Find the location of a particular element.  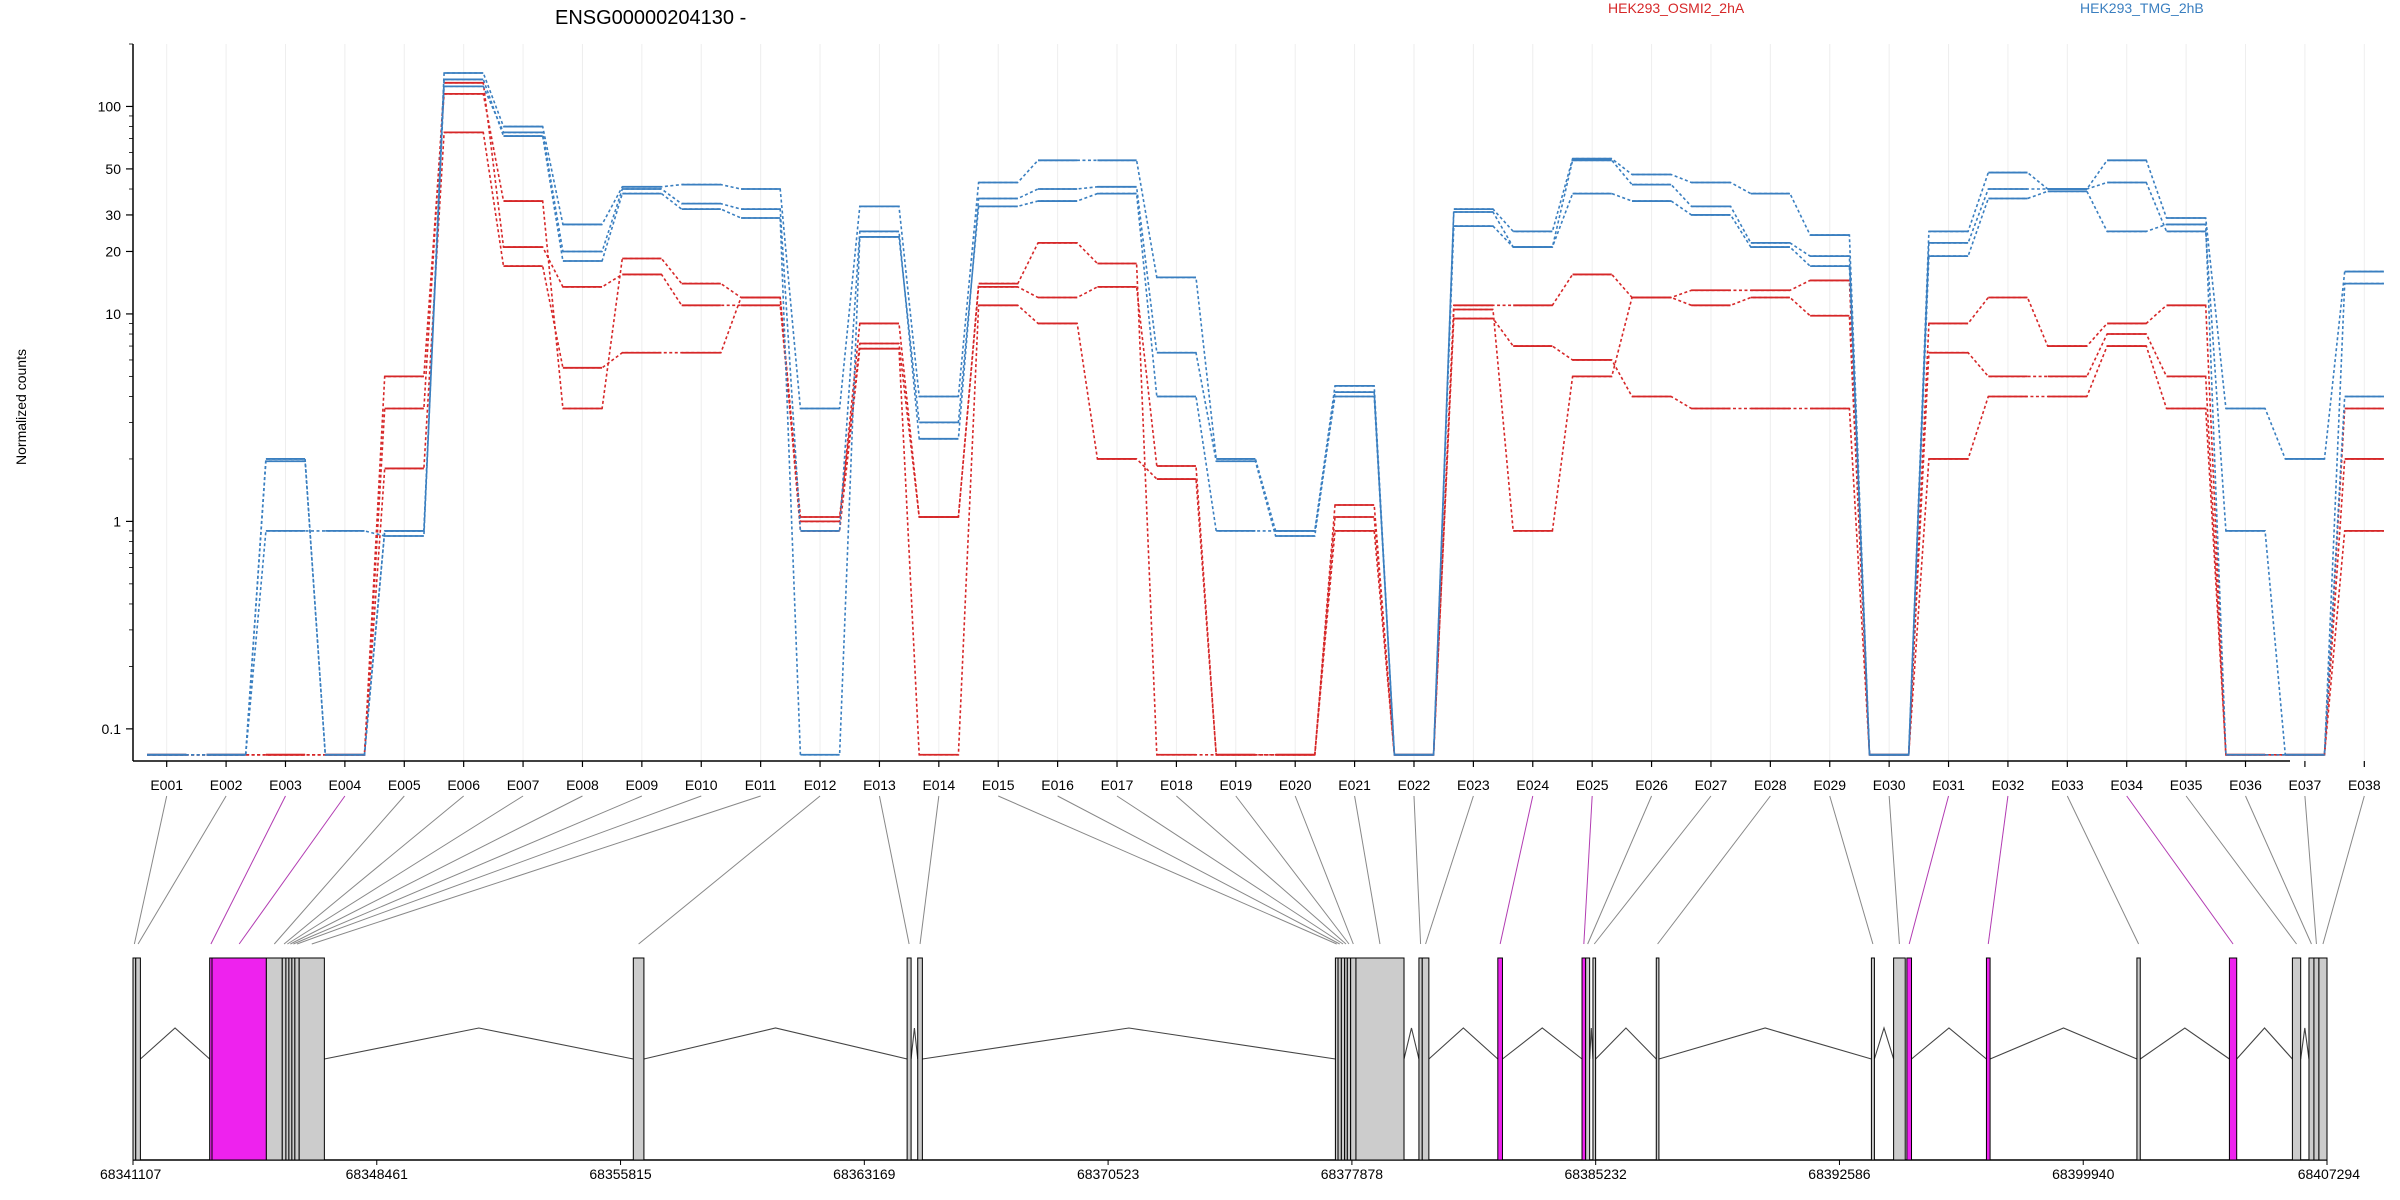

intron-e026 is located at coordinates (1591, 1043).